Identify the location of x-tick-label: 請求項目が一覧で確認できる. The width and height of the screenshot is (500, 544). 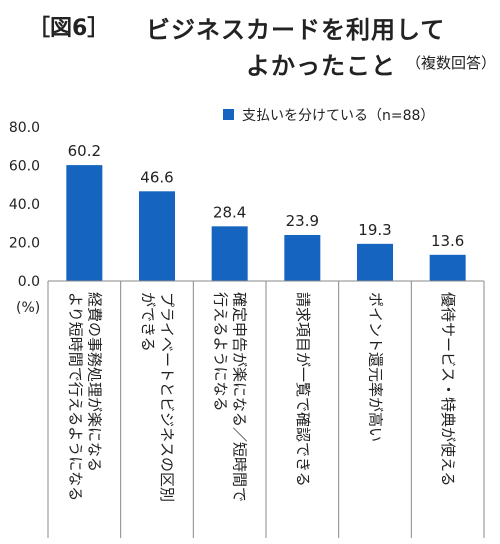
(303, 389).